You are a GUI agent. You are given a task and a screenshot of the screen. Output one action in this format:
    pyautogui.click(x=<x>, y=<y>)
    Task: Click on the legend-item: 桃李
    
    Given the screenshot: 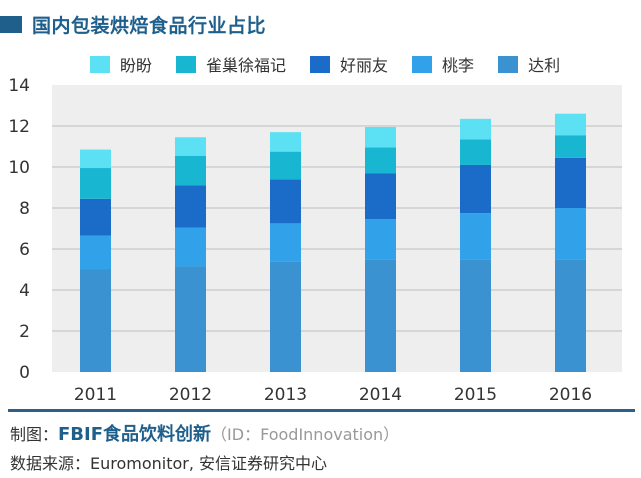 What is the action you would take?
    pyautogui.click(x=443, y=64)
    